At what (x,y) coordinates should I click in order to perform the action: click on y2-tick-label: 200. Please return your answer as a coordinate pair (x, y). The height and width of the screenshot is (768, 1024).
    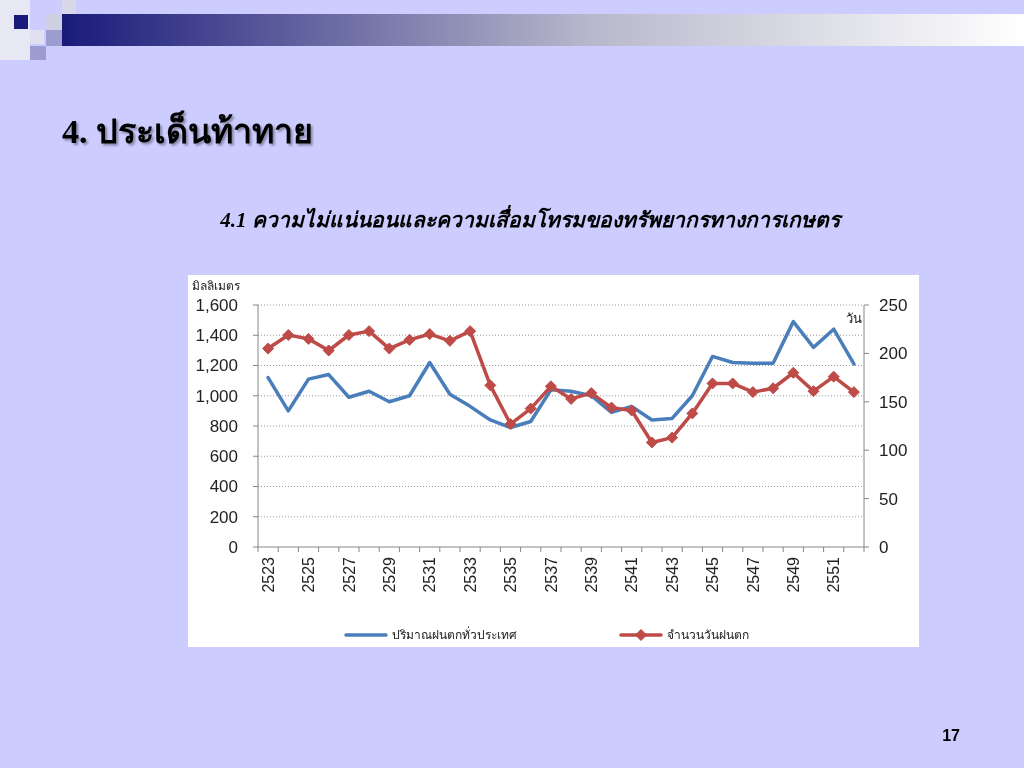
    Looking at the image, I should click on (893, 354).